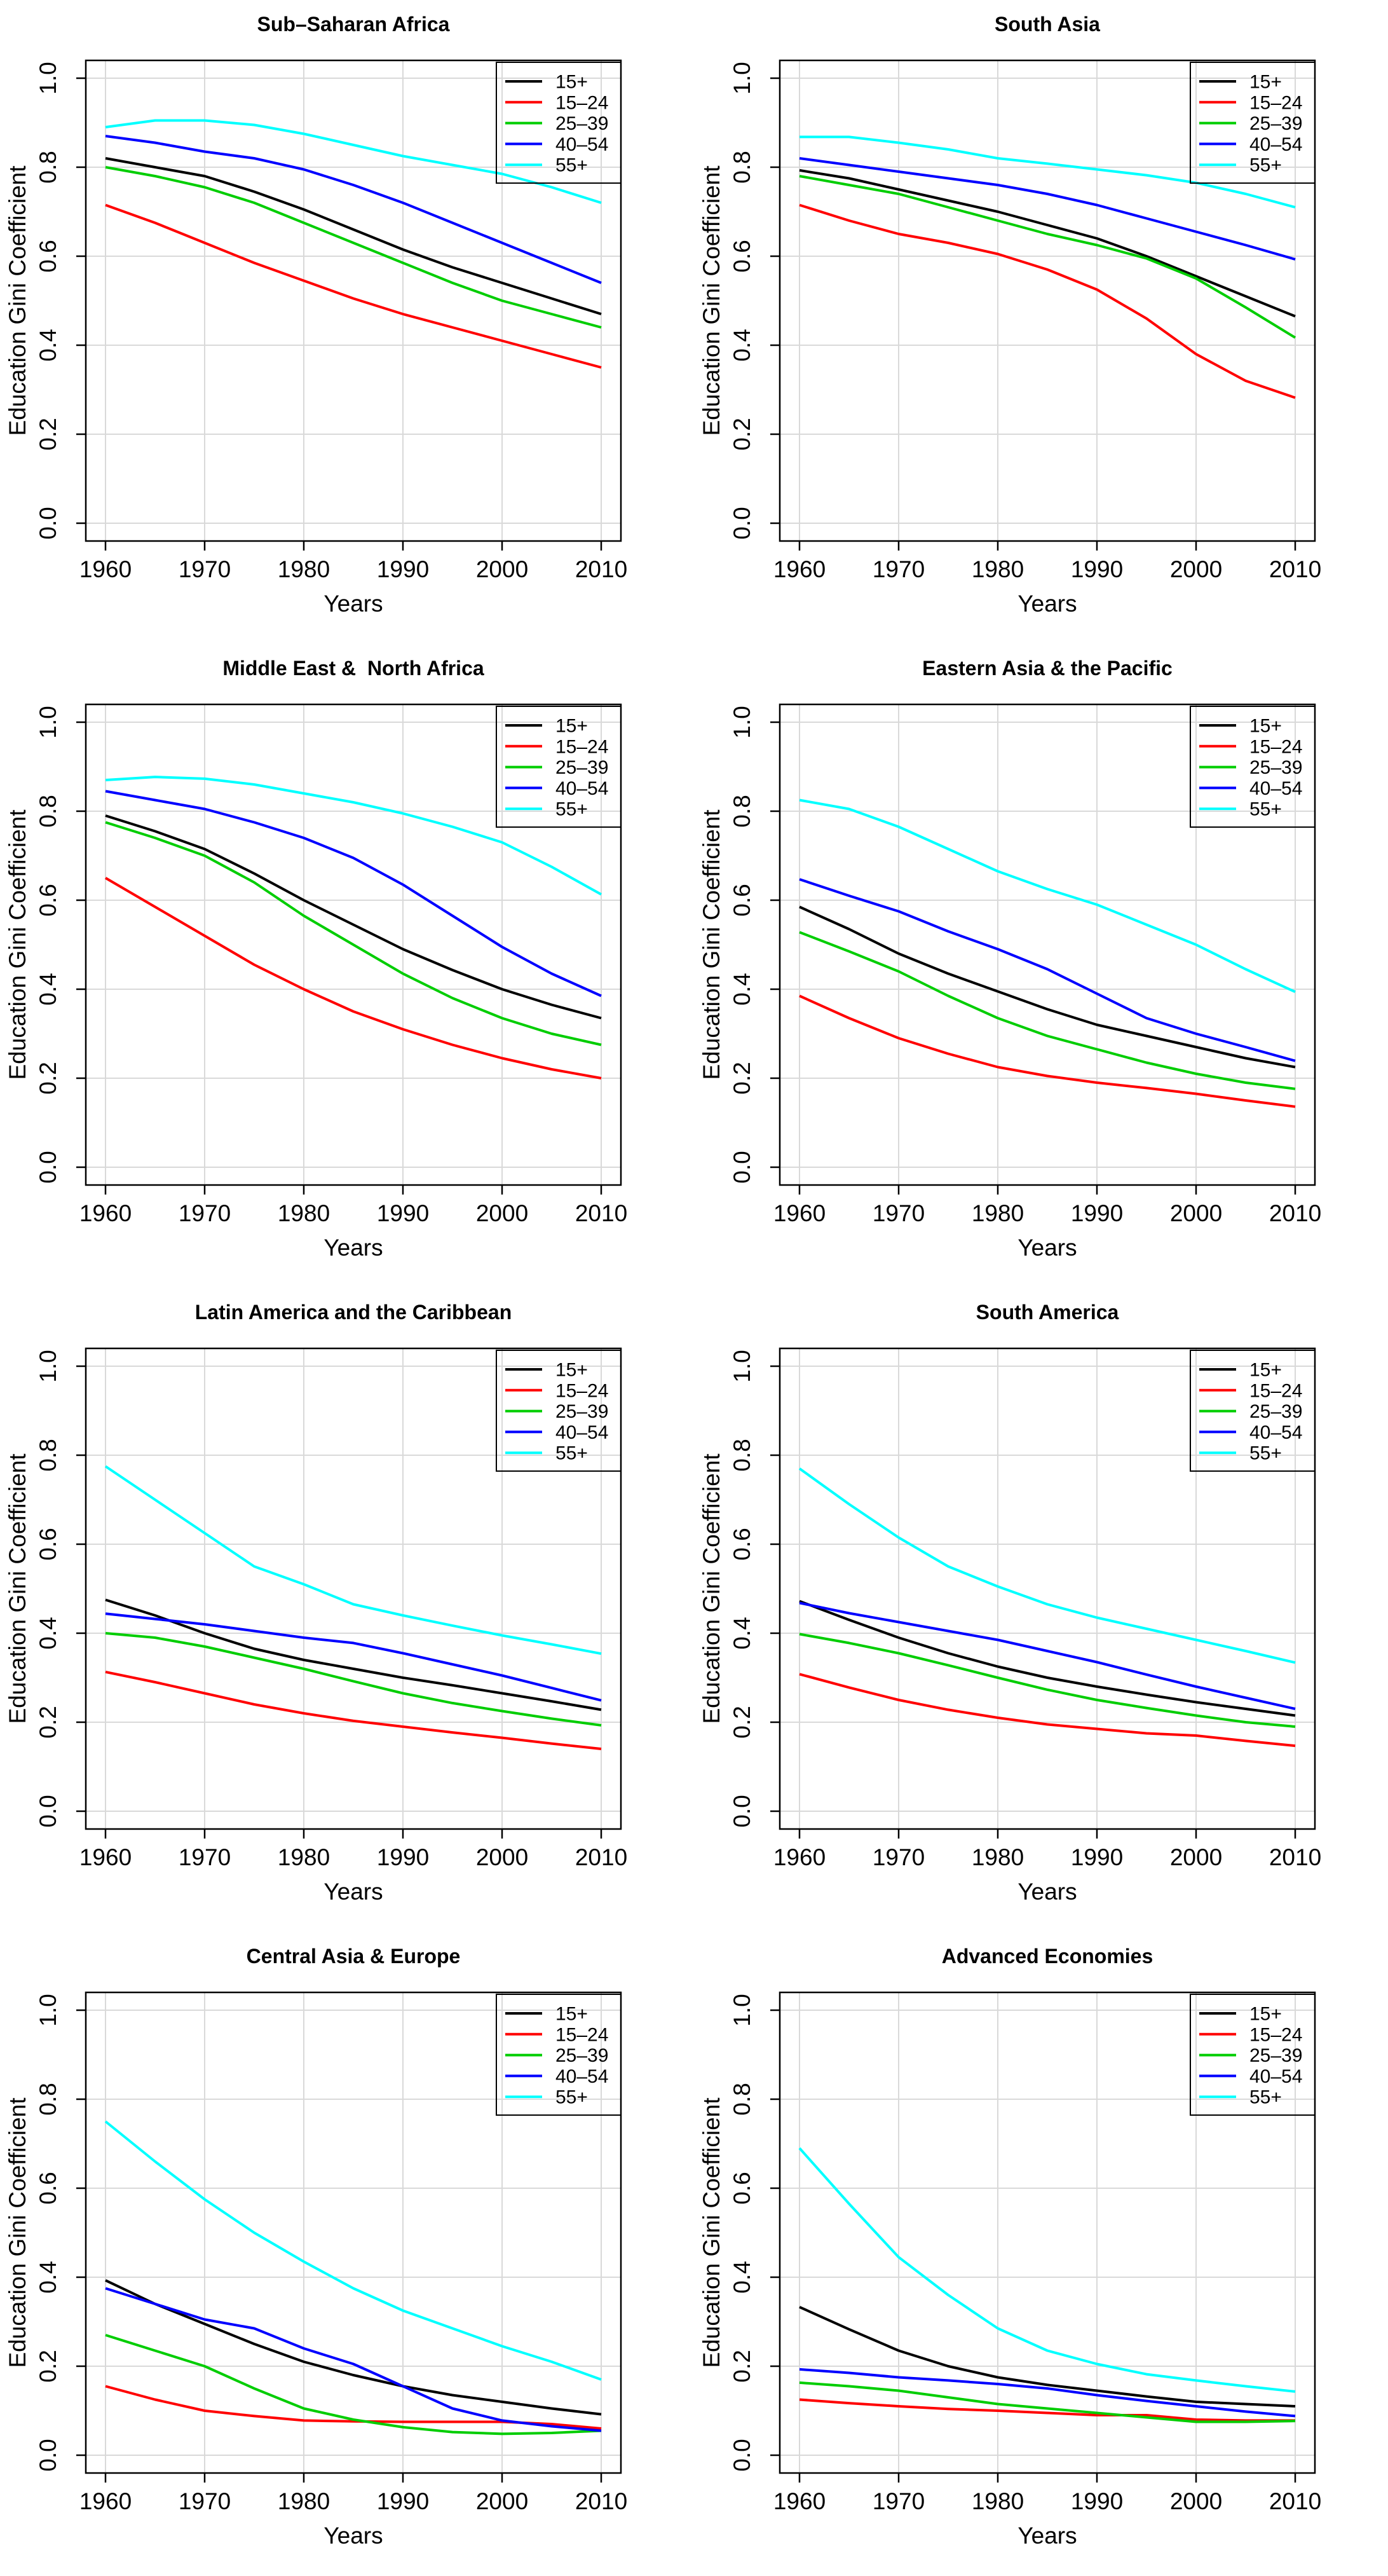 The height and width of the screenshot is (2576, 1388). Describe the element at coordinates (1047, 1248) in the screenshot. I see `x-axis-title: Years` at that location.